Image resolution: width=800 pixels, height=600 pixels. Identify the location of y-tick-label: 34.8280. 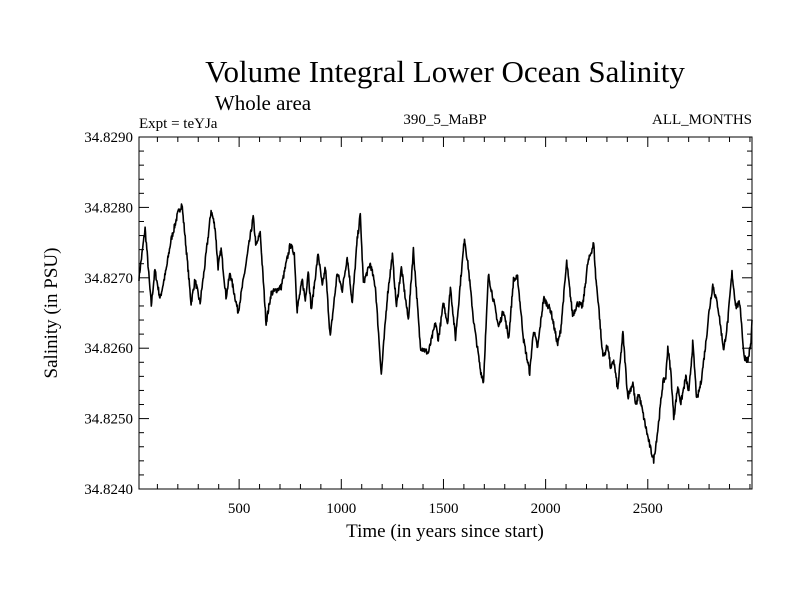
(108, 208).